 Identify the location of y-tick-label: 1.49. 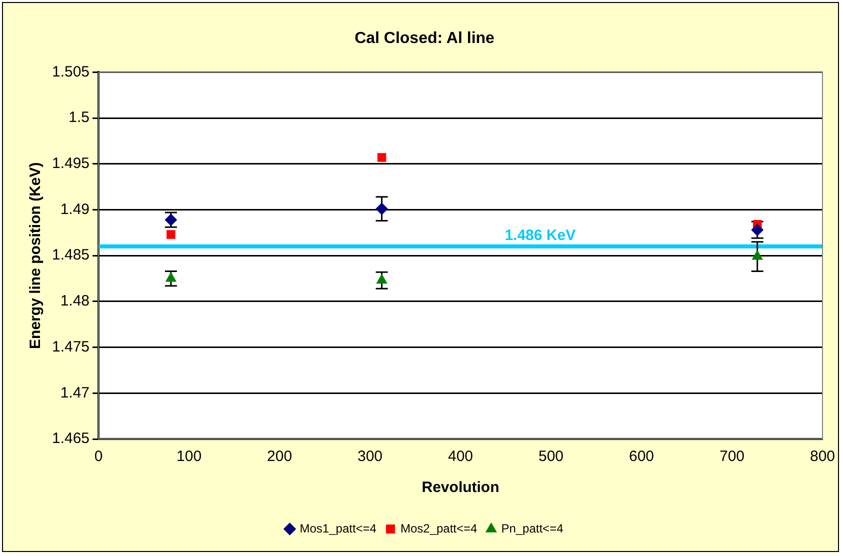
(75, 209).